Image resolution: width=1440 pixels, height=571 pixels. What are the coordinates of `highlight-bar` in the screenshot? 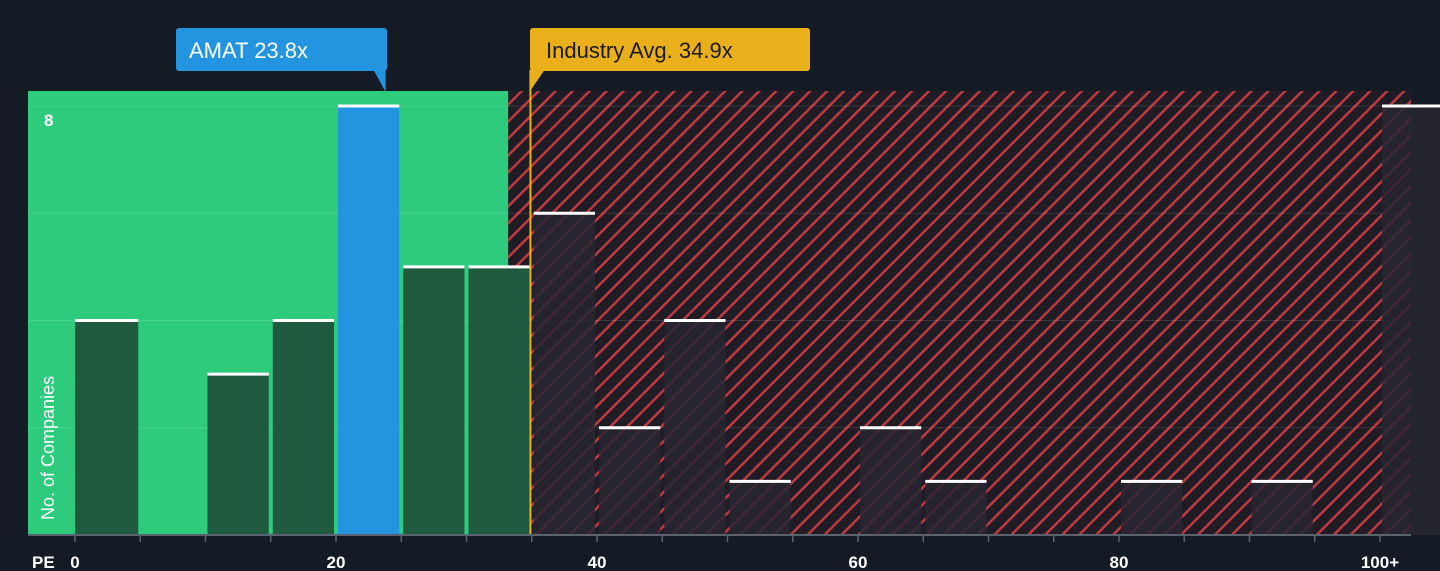 It's located at (369, 320).